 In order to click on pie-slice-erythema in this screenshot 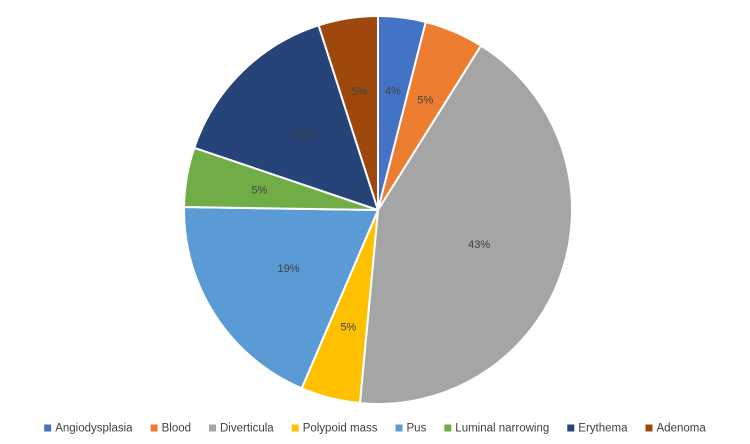, I will do `click(286, 117)`.